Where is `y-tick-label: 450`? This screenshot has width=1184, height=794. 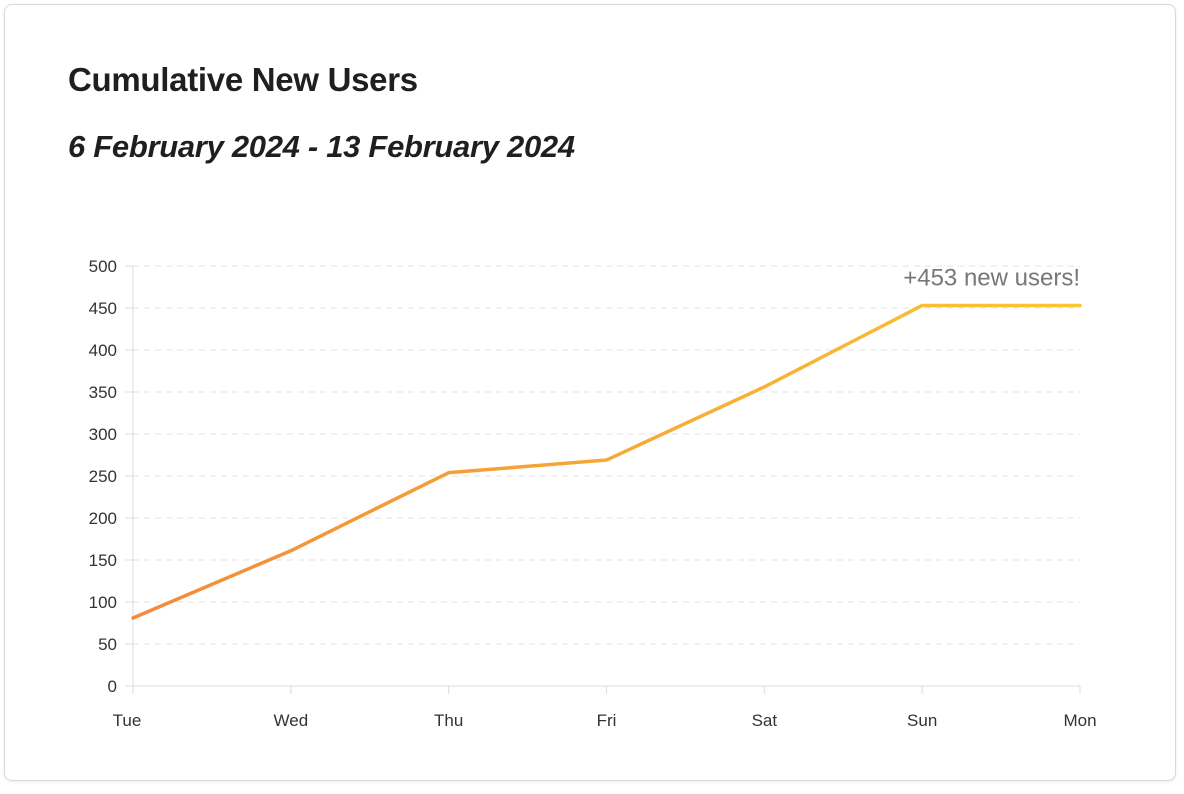 y-tick-label: 450 is located at coordinates (103, 308).